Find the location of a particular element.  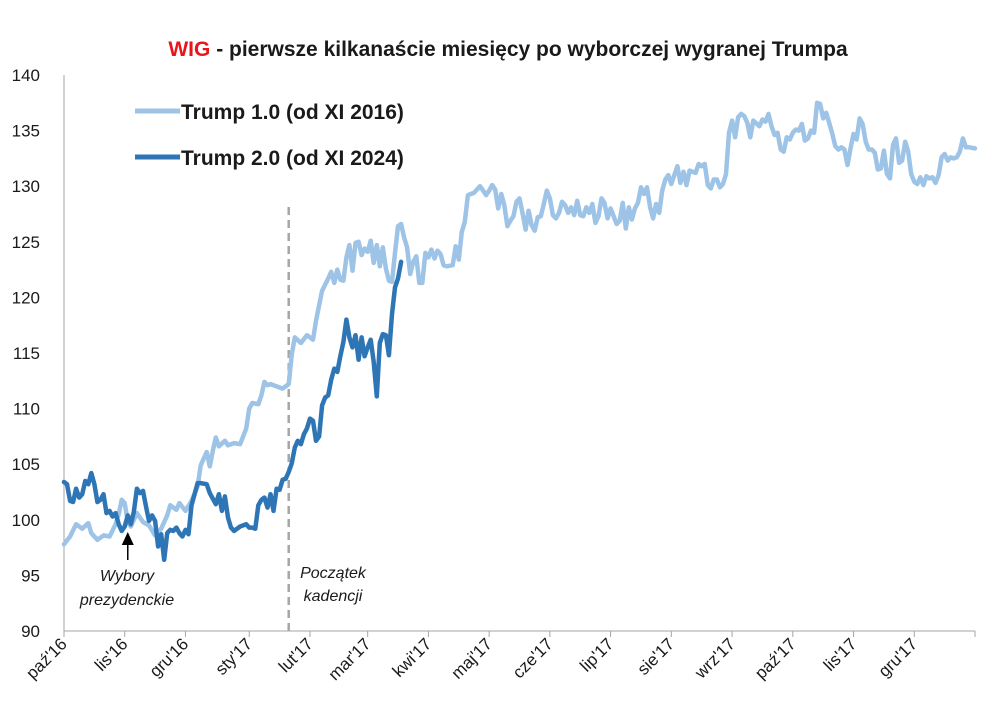

annotation-election-line2: prezydenckie is located at coordinates (126, 600).